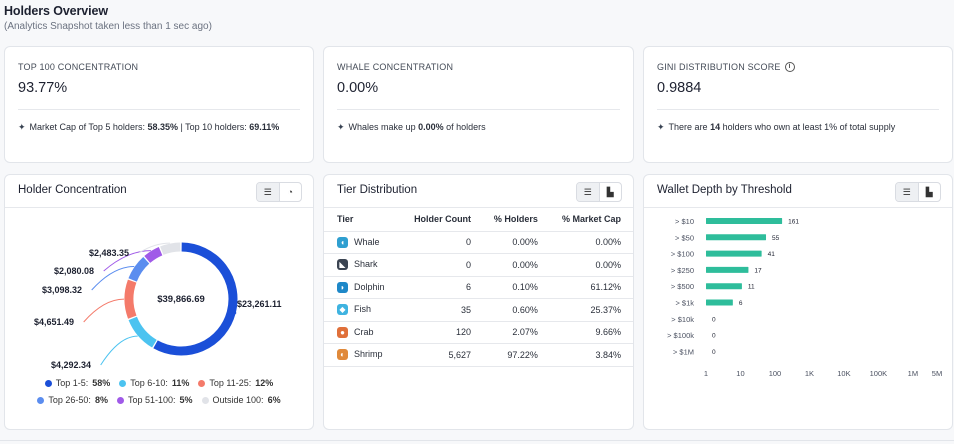  I want to click on page-title: Holders Overview, so click(56, 11).